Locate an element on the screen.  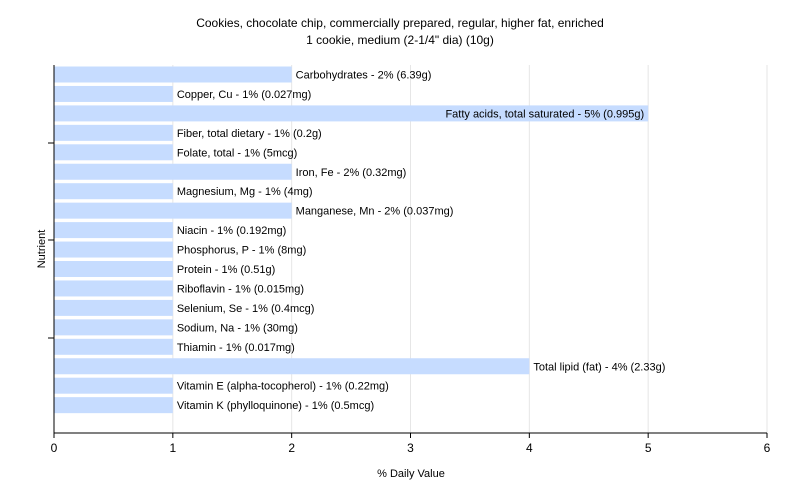
bar-label: Selenium, Se - 1% (0.4mcg) is located at coordinates (246, 309).